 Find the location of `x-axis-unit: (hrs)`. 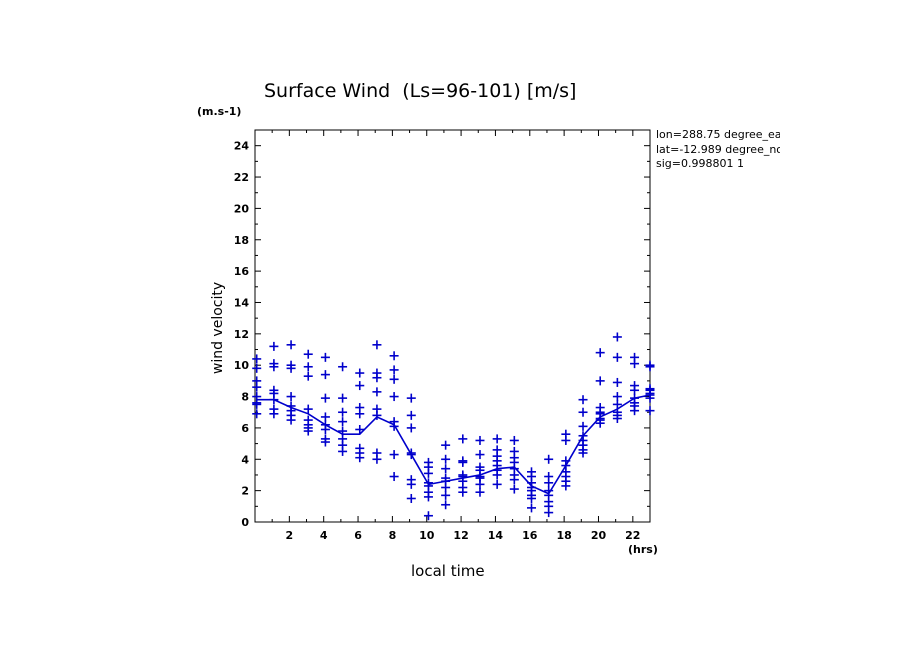

x-axis-unit: (hrs) is located at coordinates (643, 549).